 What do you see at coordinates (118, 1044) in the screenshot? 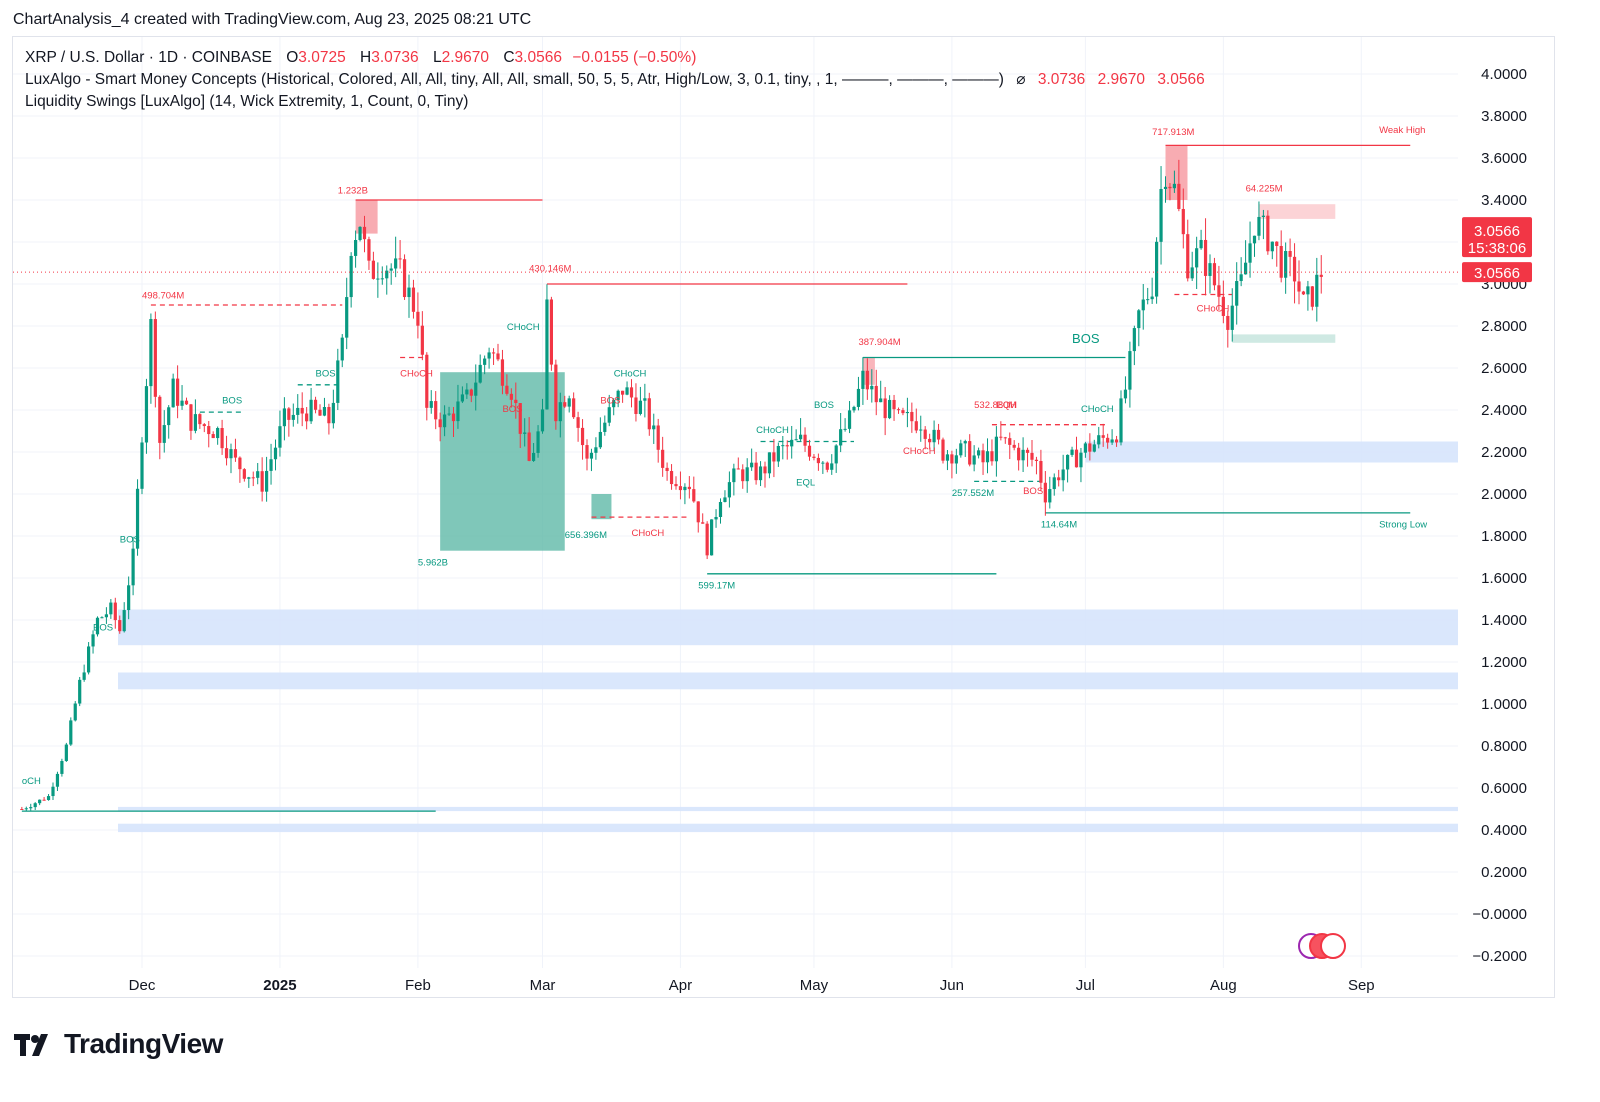
I see `tradingview-logo: TradingView` at bounding box center [118, 1044].